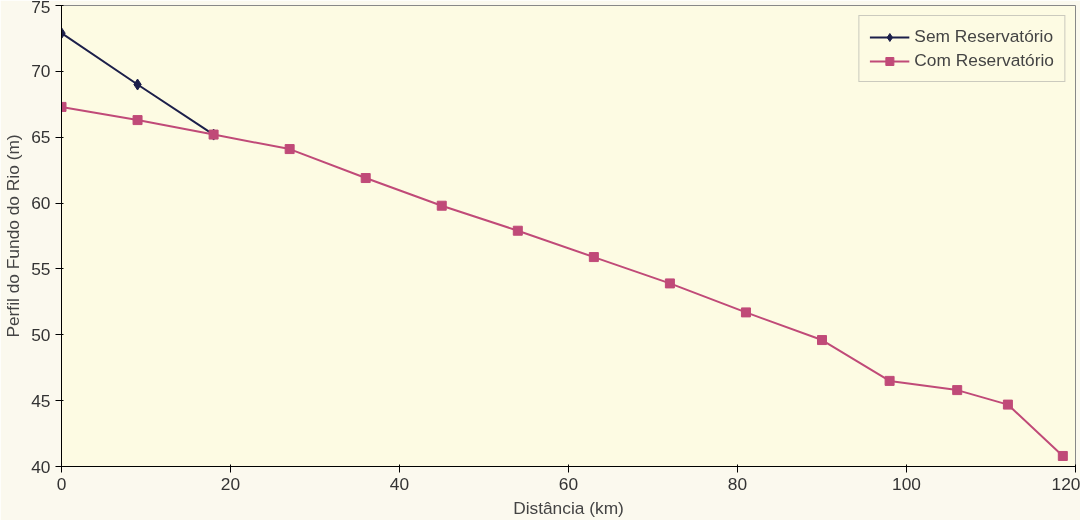 The width and height of the screenshot is (1089, 529). I want to click on y-tick-label: 70, so click(41, 71).